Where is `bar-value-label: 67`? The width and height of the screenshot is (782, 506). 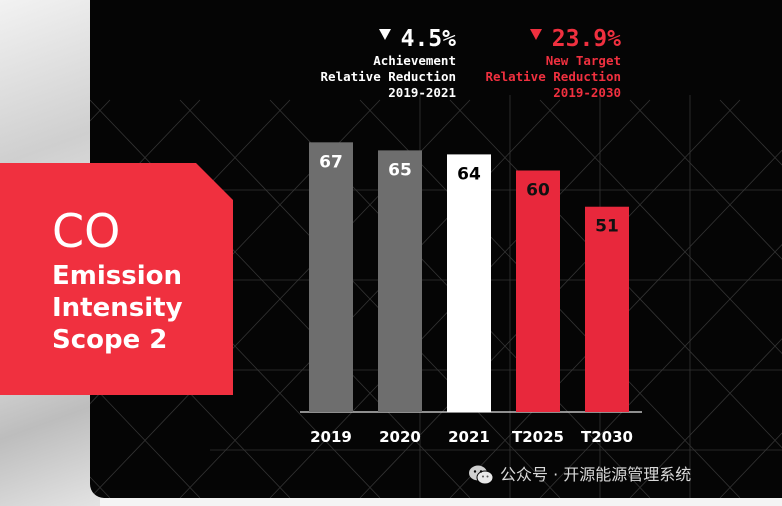
bar-value-label: 67 is located at coordinates (331, 162).